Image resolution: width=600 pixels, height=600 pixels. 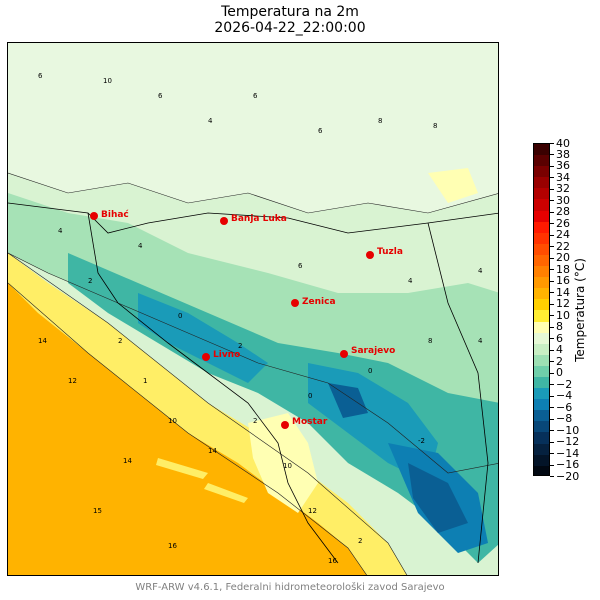 I want to click on city-label: Banja Luka, so click(x=259, y=219).